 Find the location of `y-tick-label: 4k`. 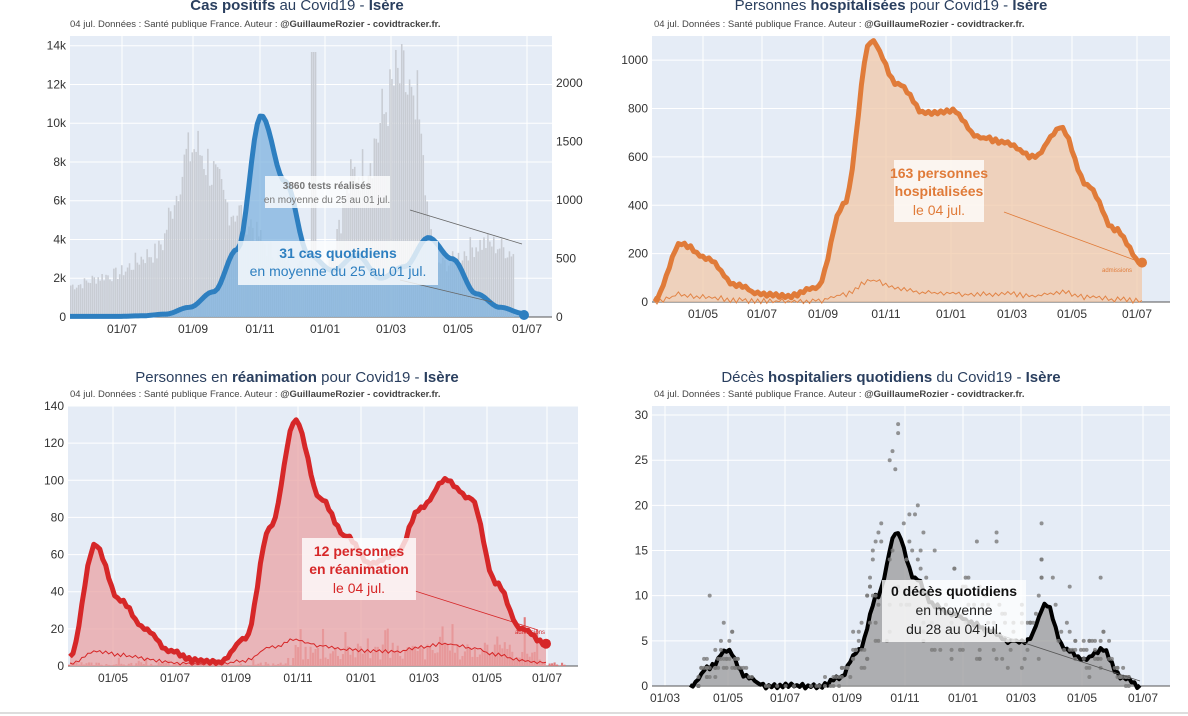

y-tick-label: 4k is located at coordinates (60, 239).